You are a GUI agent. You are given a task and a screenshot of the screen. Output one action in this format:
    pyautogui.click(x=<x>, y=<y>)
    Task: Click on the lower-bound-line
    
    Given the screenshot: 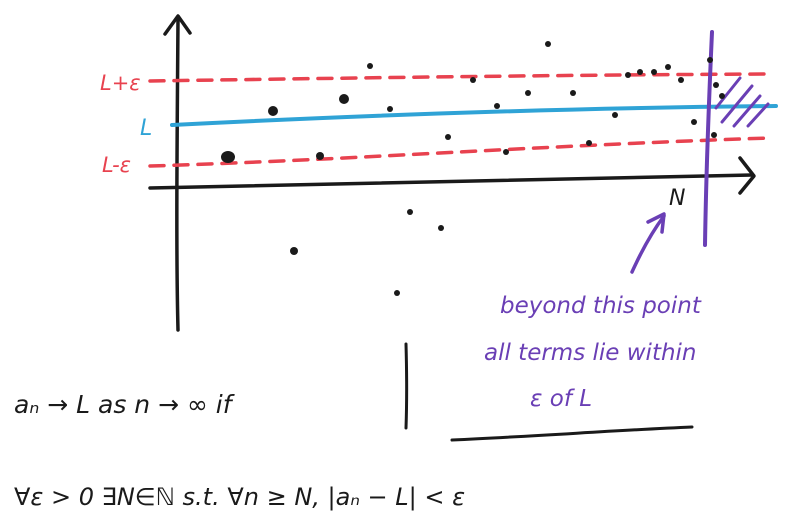 What is the action you would take?
    pyautogui.click(x=460, y=152)
    